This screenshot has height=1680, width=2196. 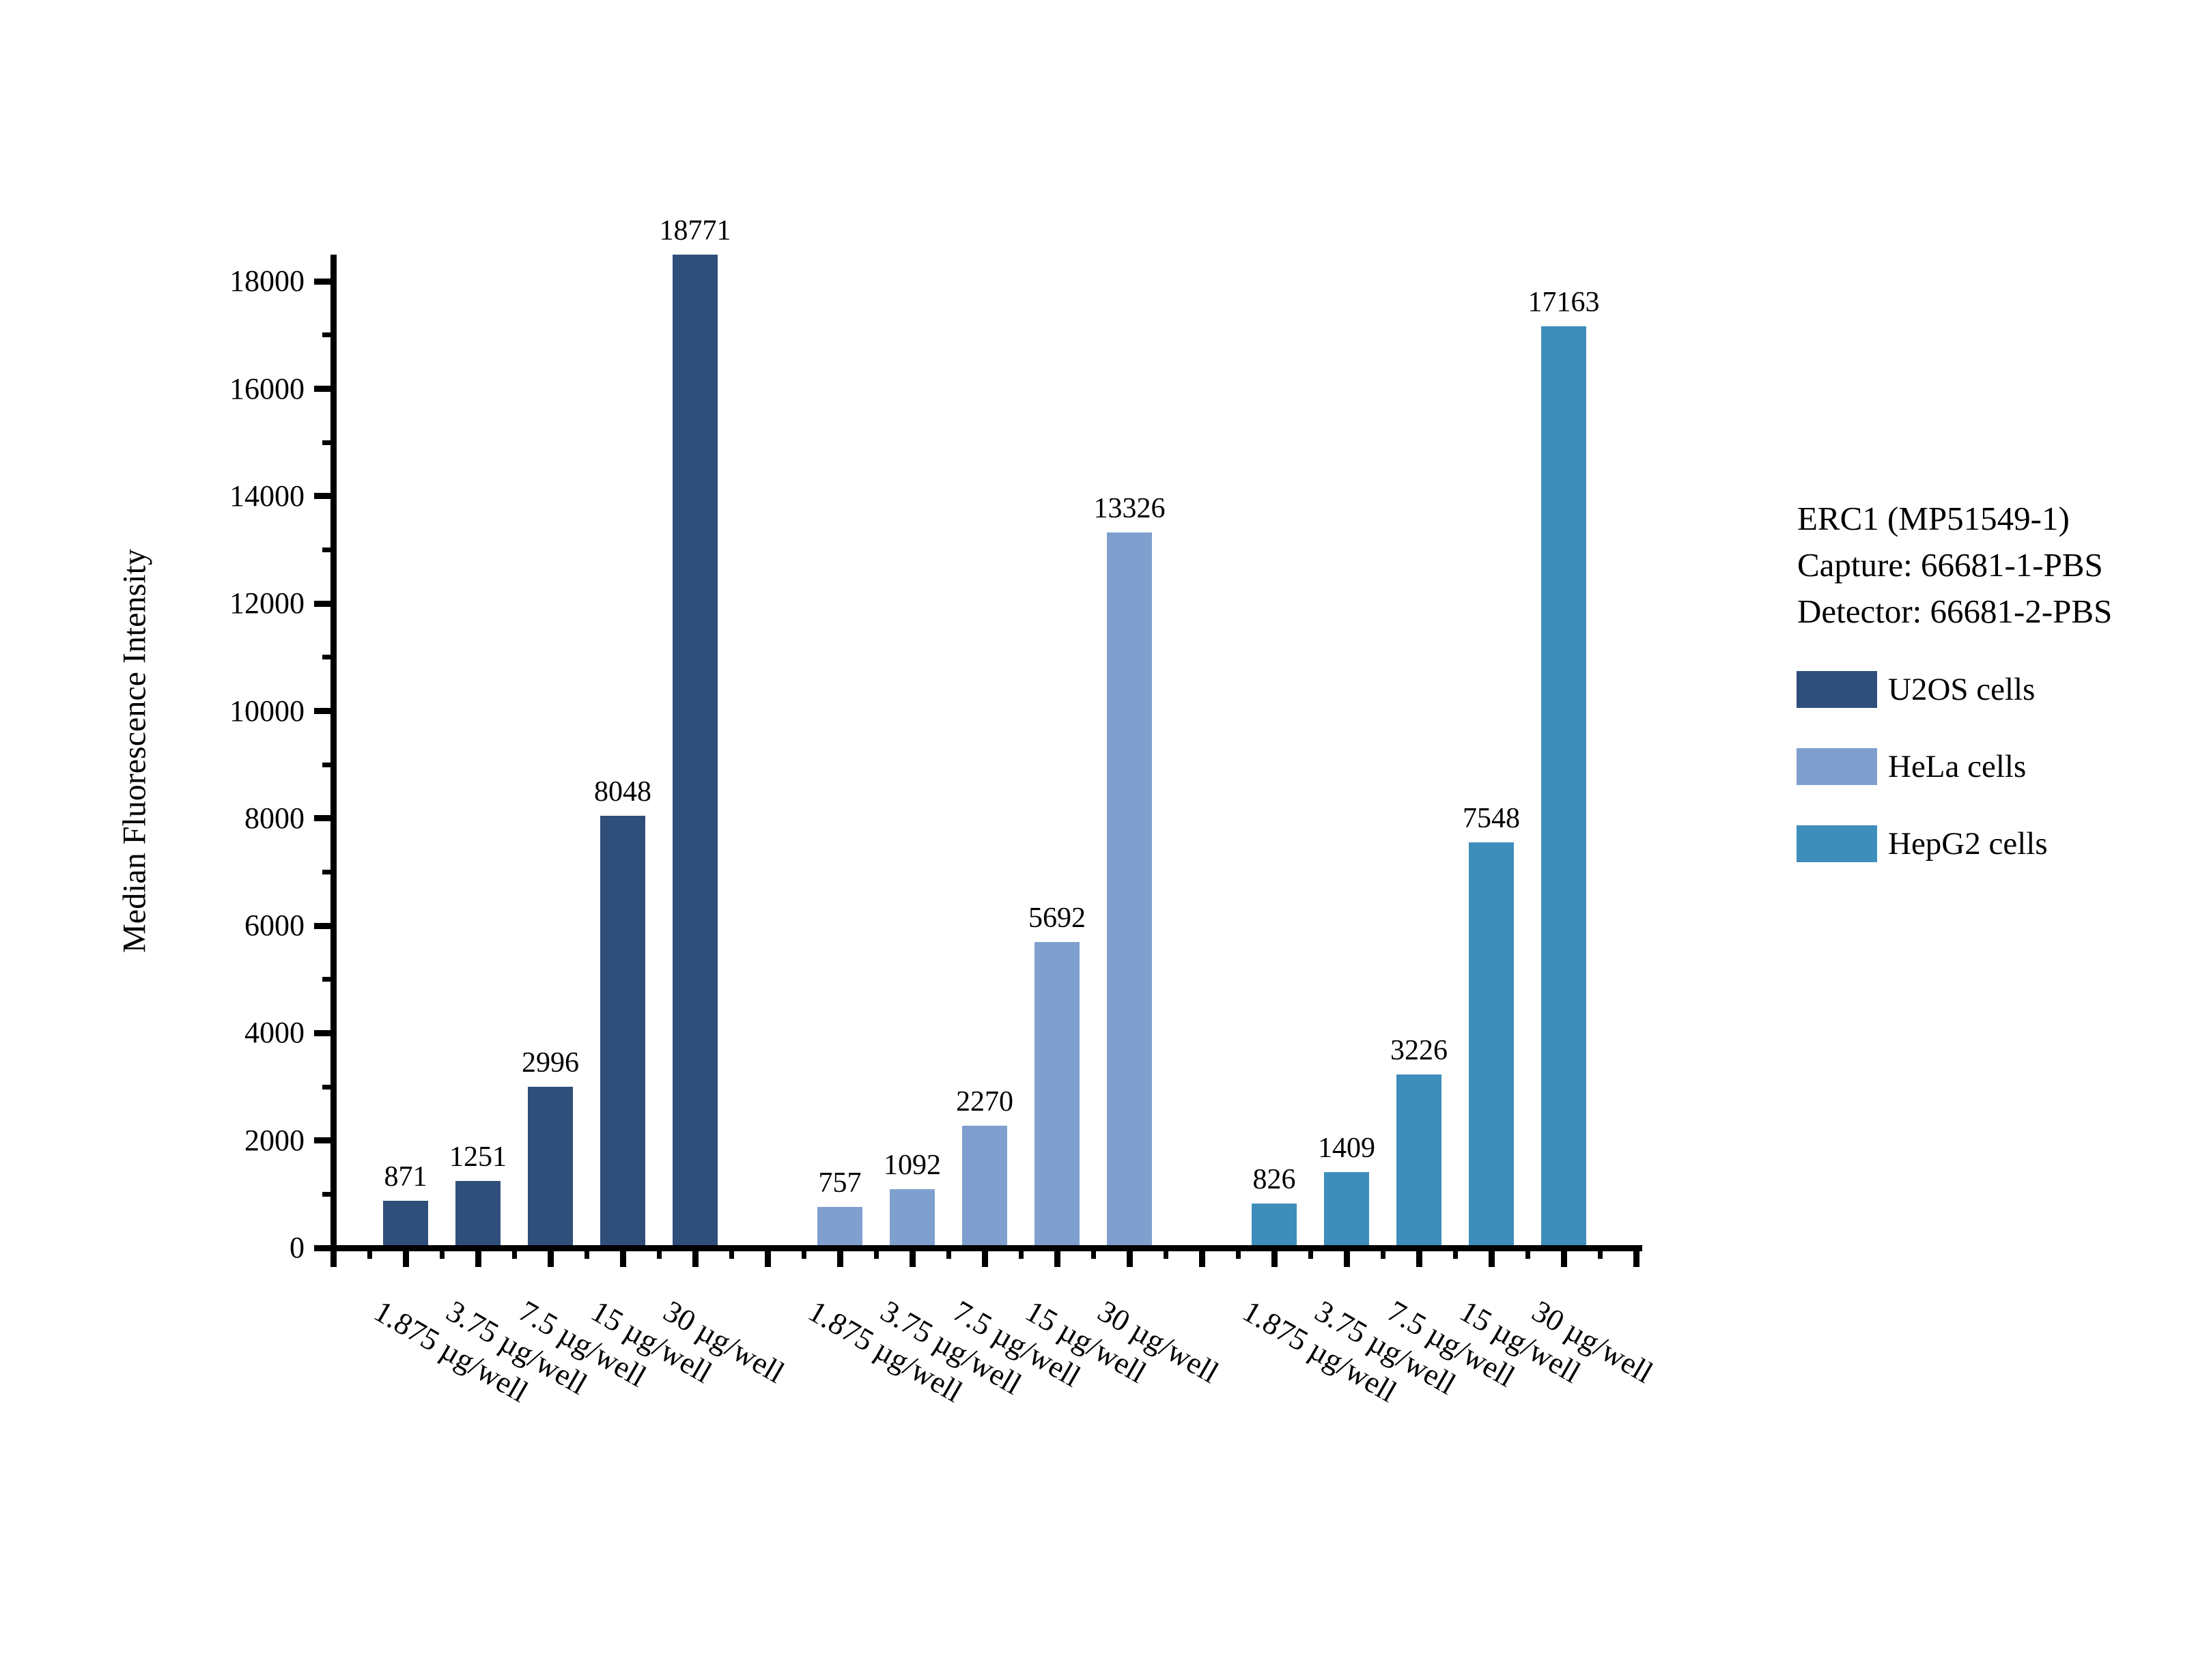 I want to click on y-tick-label: 10000, so click(x=267, y=711).